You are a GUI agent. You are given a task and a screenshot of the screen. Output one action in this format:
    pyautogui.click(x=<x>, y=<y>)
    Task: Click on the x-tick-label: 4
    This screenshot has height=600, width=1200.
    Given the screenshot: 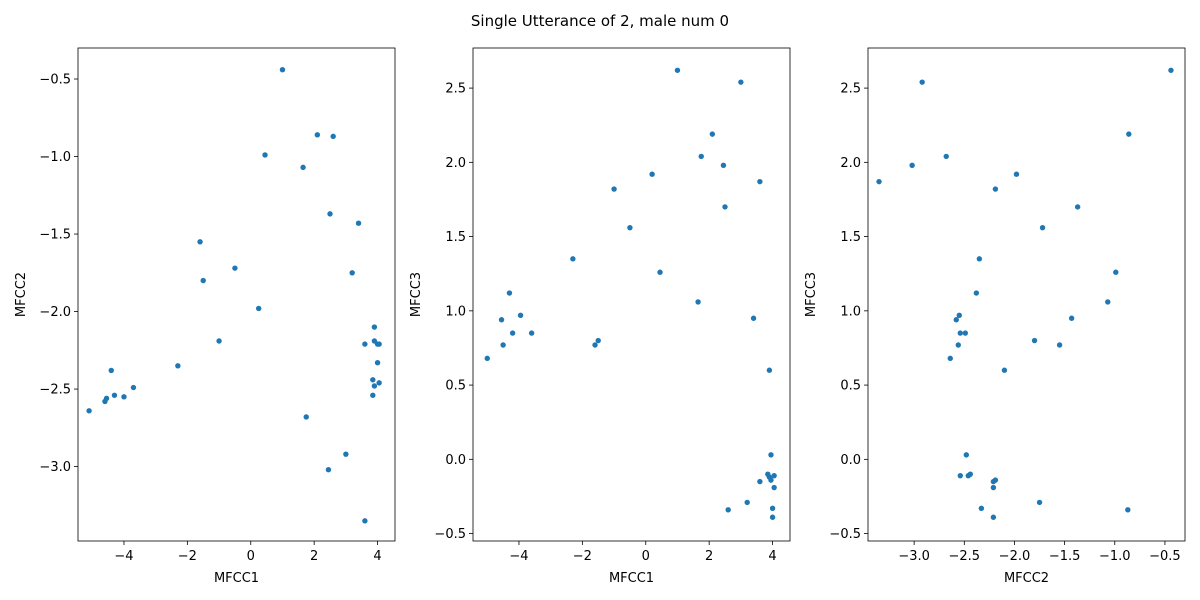 What is the action you would take?
    pyautogui.click(x=772, y=556)
    